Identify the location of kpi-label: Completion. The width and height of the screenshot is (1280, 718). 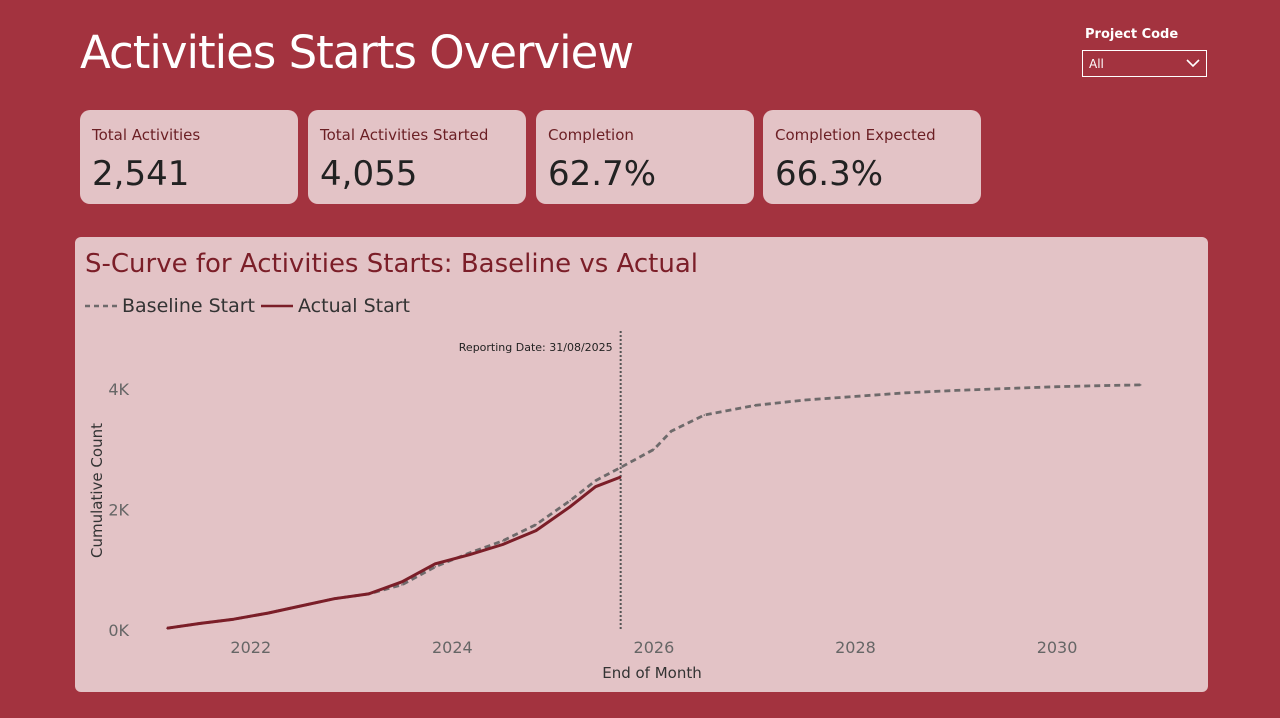
(591, 135).